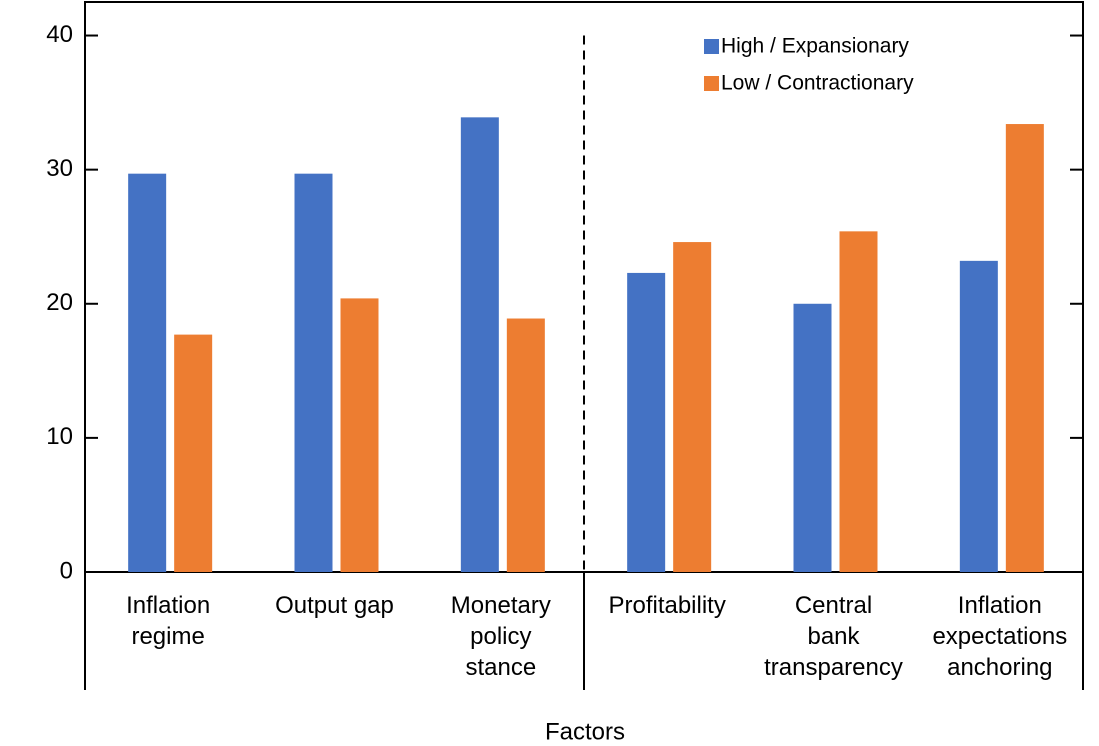 The width and height of the screenshot is (1099, 746). Describe the element at coordinates (833, 636) in the screenshot. I see `x-tick-label: Central bank transparency` at that location.